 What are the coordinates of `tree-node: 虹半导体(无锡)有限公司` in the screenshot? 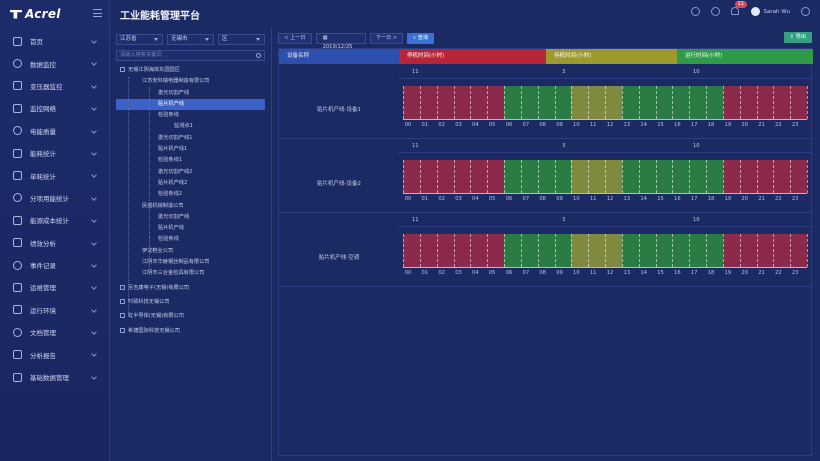 It's located at (190, 316).